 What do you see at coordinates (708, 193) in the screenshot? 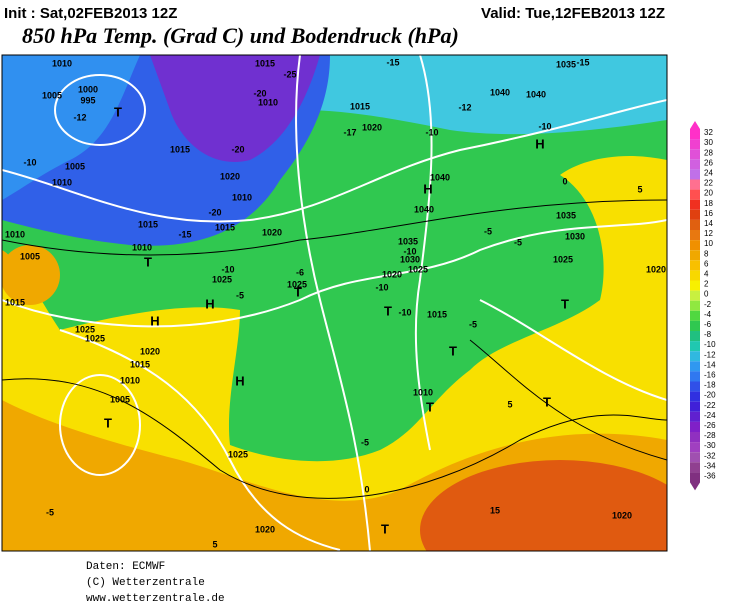
I see `colorbar-label: 20` at bounding box center [708, 193].